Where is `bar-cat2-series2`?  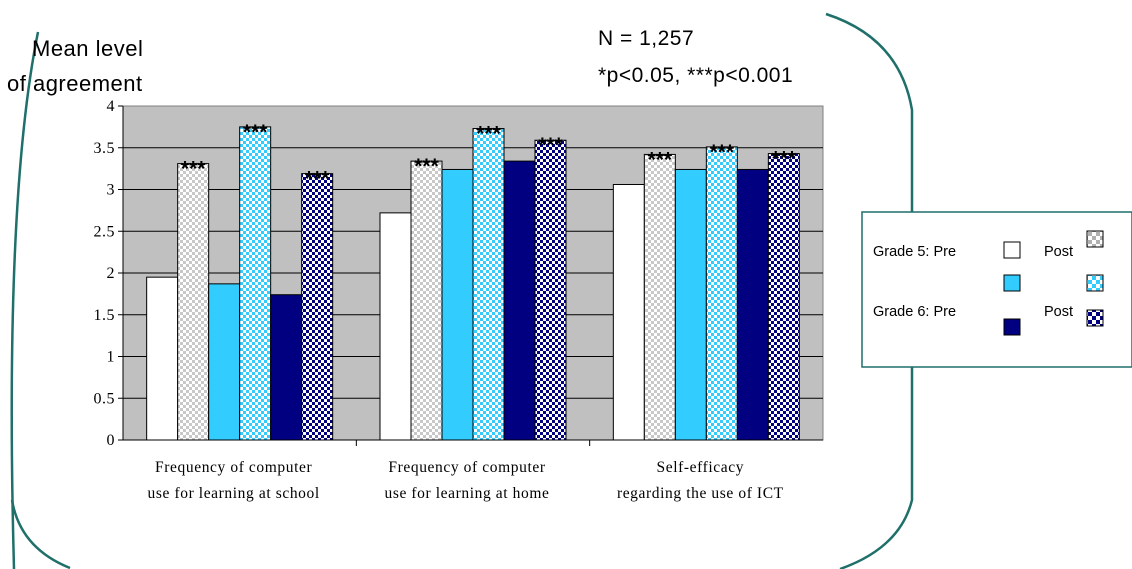
bar-cat2-series2 is located at coordinates (690, 304).